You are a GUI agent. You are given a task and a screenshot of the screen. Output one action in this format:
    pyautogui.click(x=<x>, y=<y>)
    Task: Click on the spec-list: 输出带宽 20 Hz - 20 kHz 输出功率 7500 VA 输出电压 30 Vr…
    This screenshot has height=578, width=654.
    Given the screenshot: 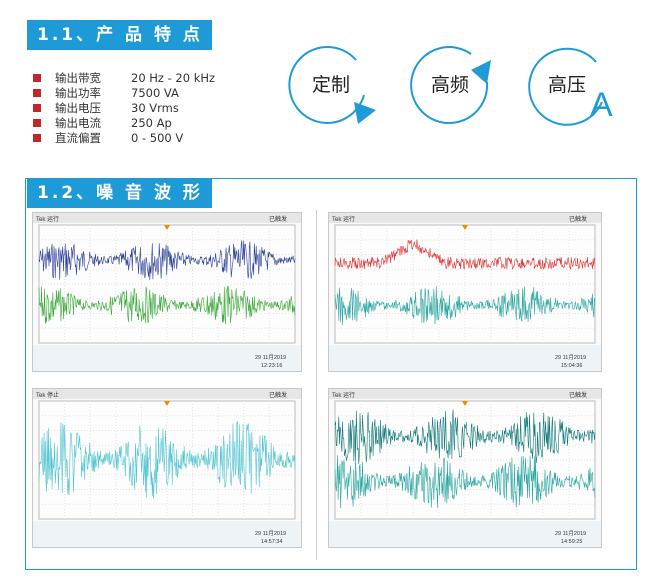 What is the action you would take?
    pyautogui.click(x=124, y=107)
    